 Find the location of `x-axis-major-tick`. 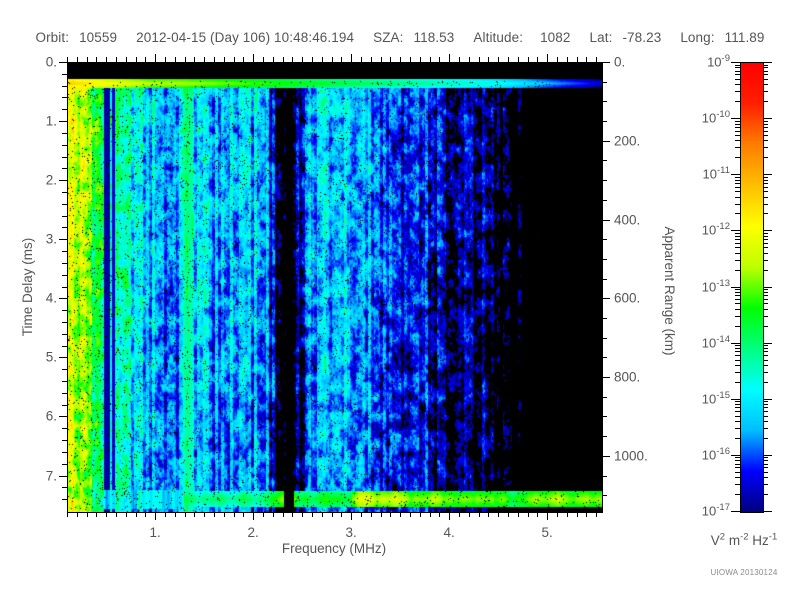

x-axis-major-tick is located at coordinates (155, 516).